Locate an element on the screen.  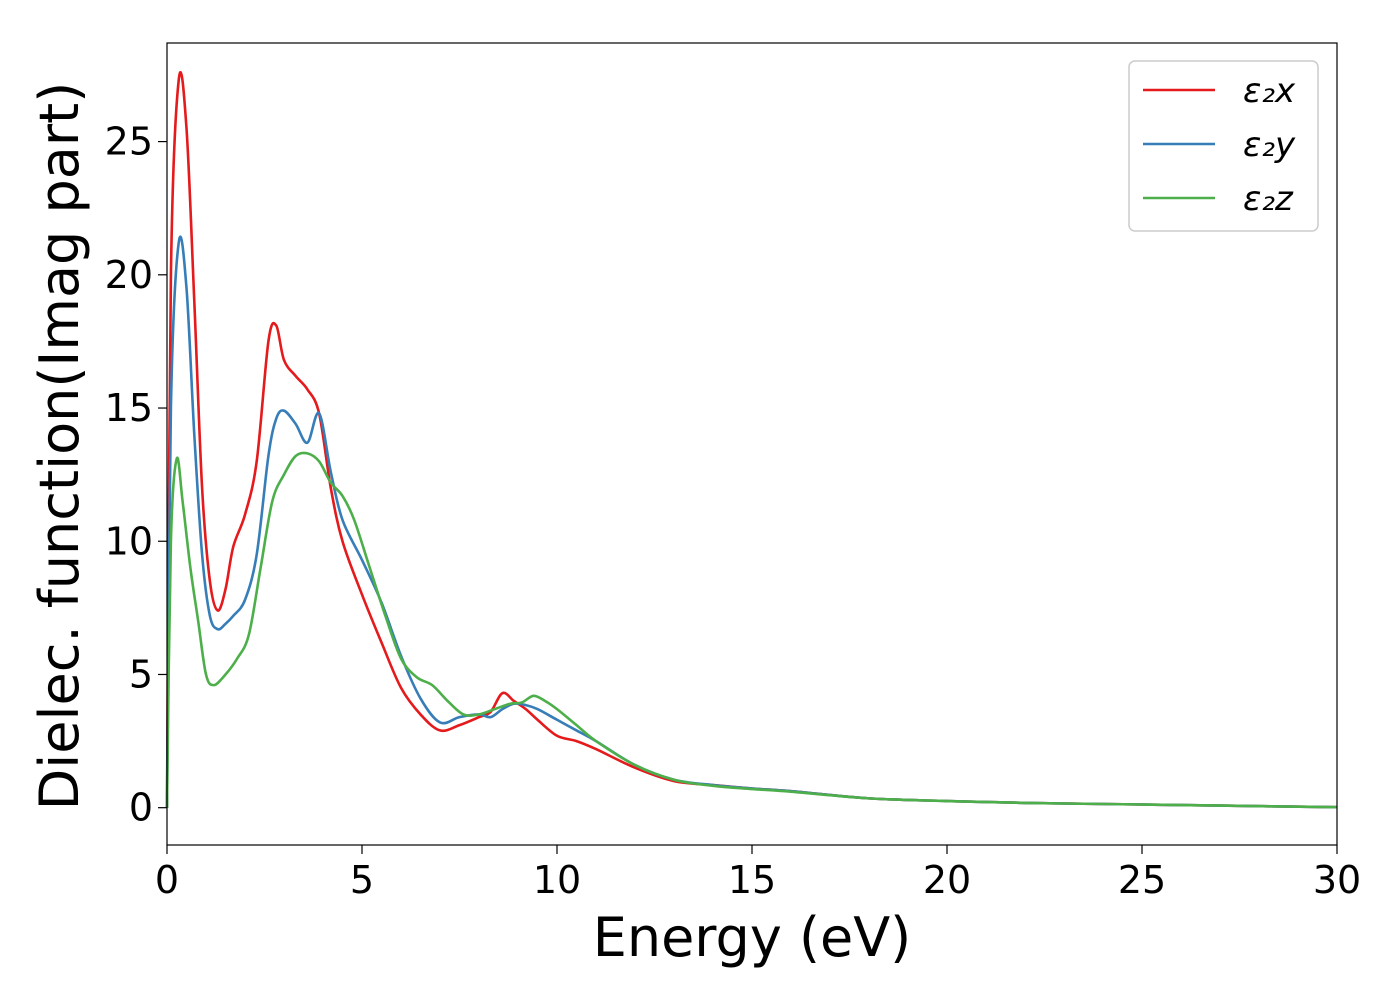
legend: ε₂x ε₂y ε₂z is located at coordinates (1223, 146).